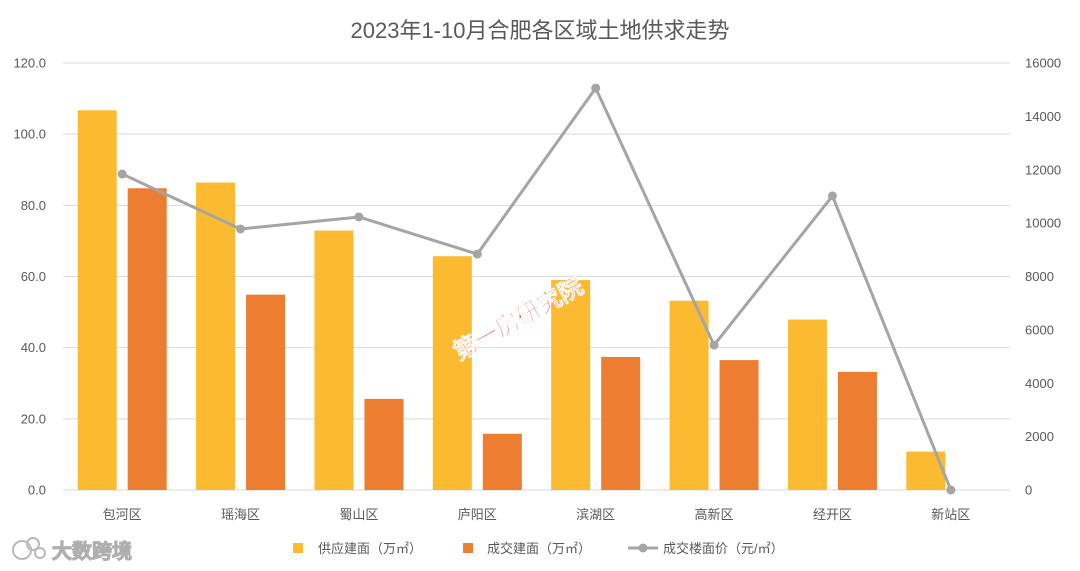 The image size is (1080, 571). I want to click on y-left-tick-label: 80.0, so click(33, 205).